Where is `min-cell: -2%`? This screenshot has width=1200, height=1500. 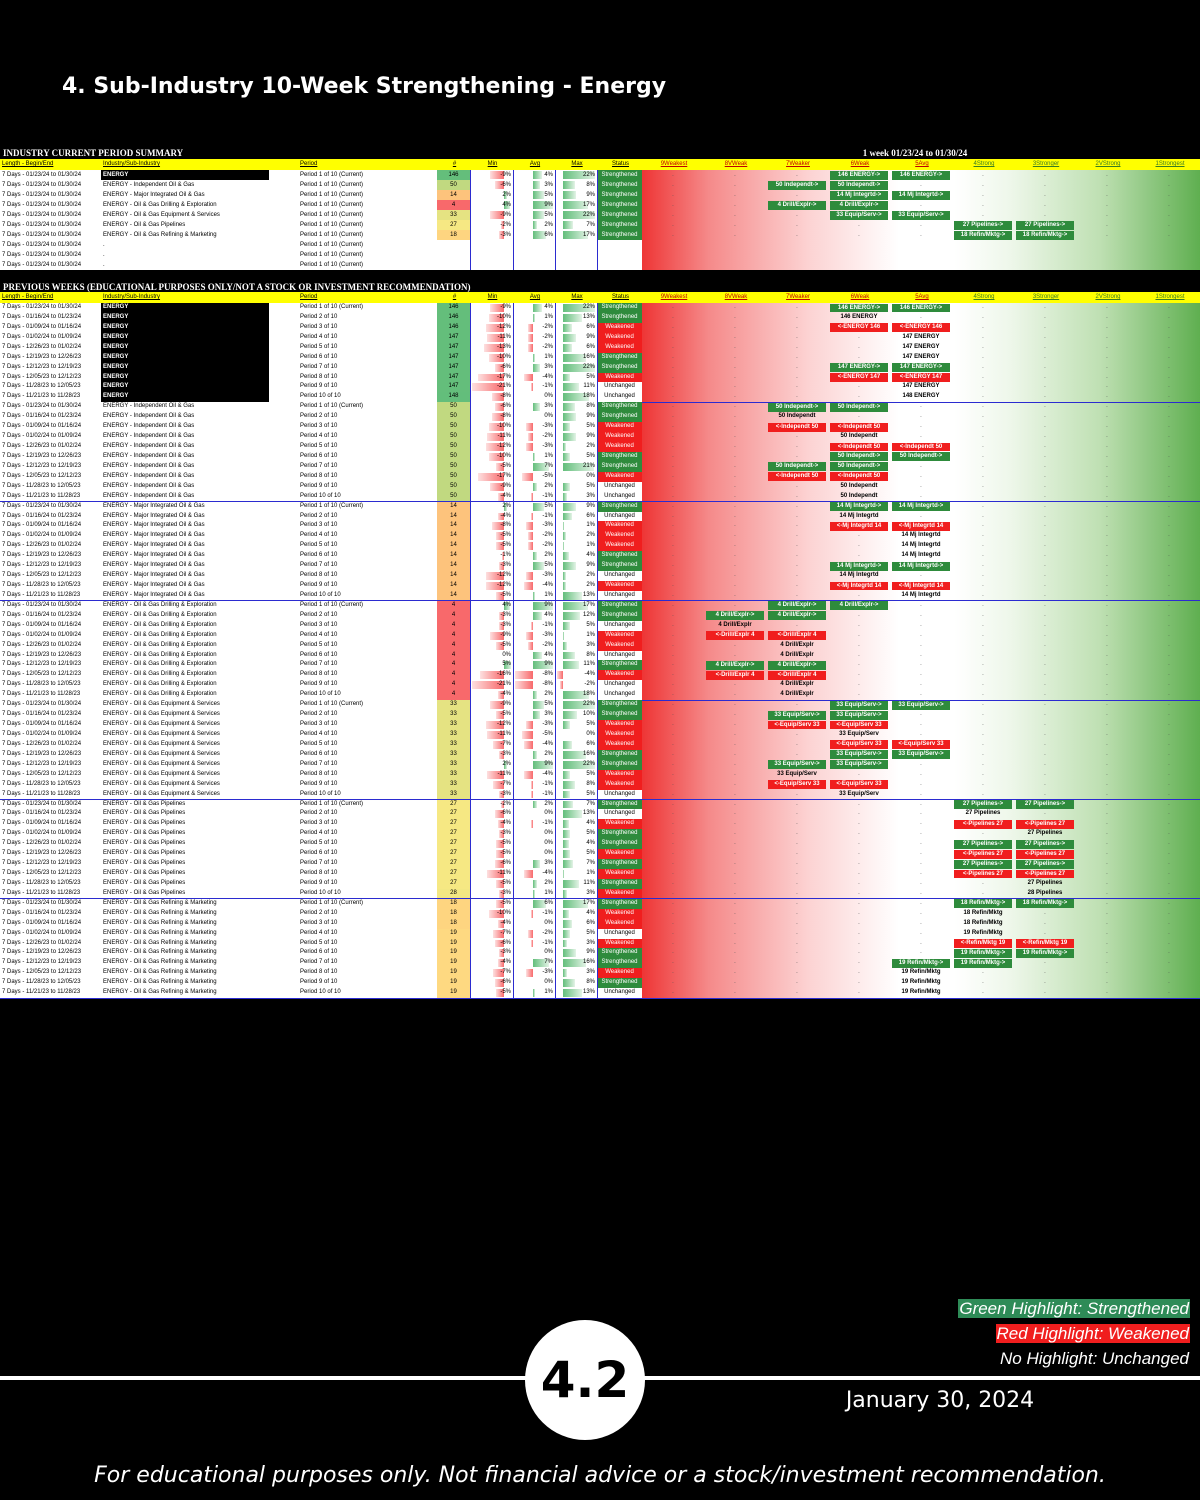 min-cell: -2% is located at coordinates (505, 225).